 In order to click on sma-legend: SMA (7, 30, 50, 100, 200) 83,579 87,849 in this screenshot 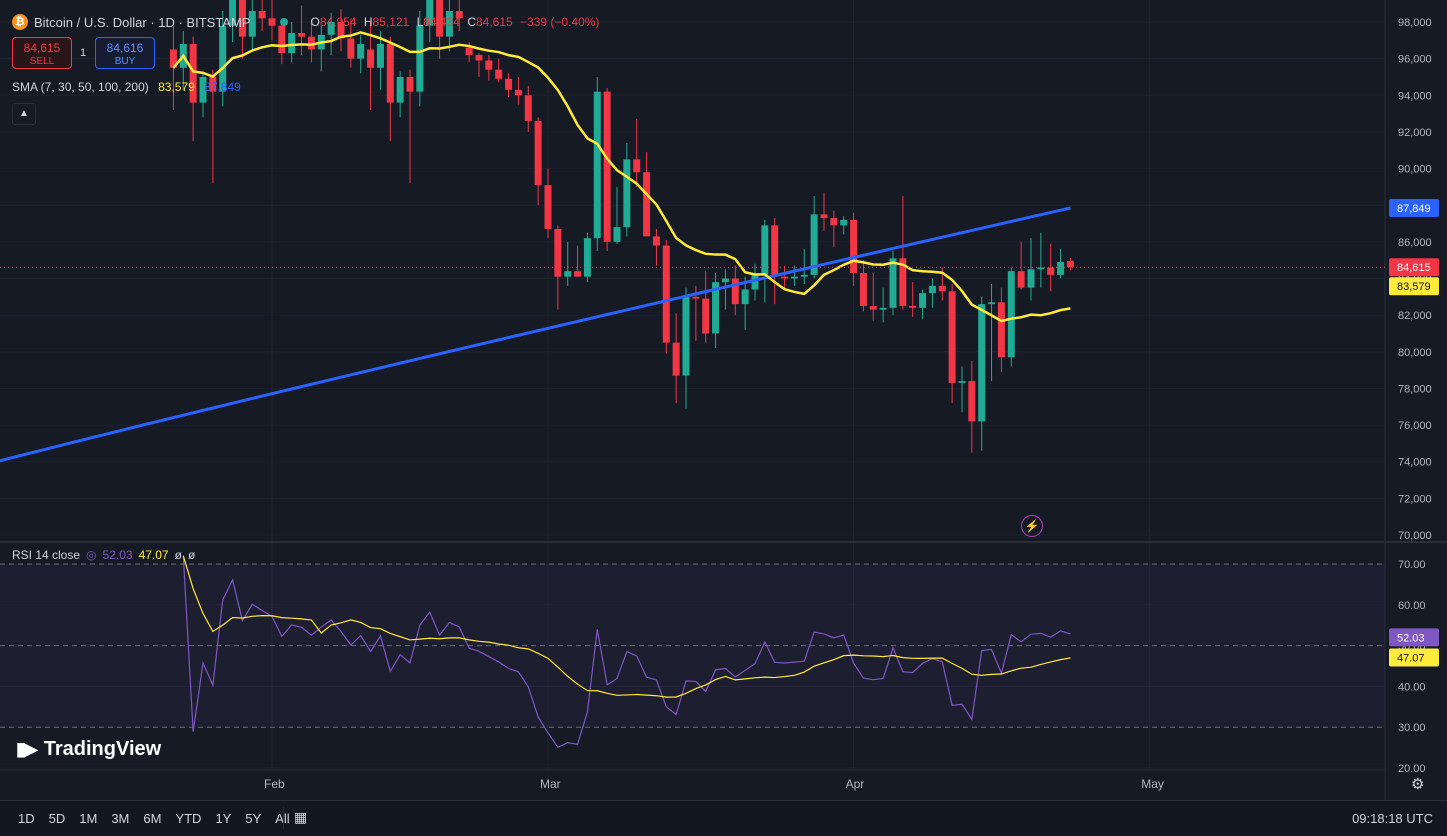, I will do `click(126, 87)`.